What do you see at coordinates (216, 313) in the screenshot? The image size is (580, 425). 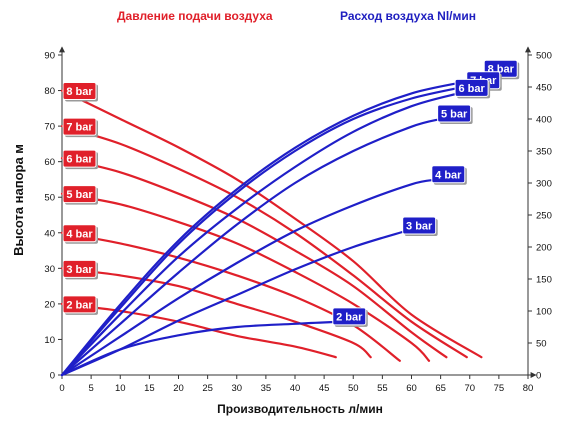 I see `pressure-curve-3-bar` at bounding box center [216, 313].